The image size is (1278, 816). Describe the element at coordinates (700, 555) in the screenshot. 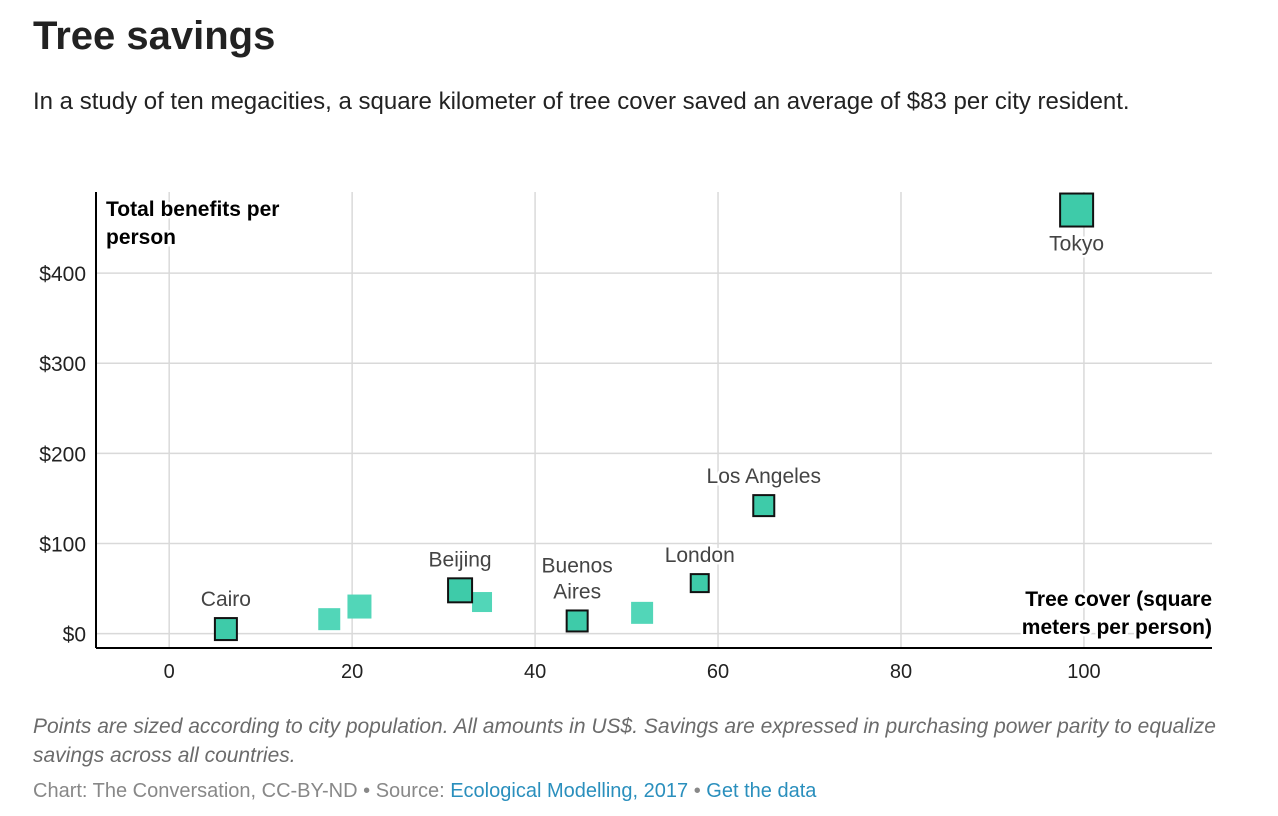

I see `point-label: London` at that location.